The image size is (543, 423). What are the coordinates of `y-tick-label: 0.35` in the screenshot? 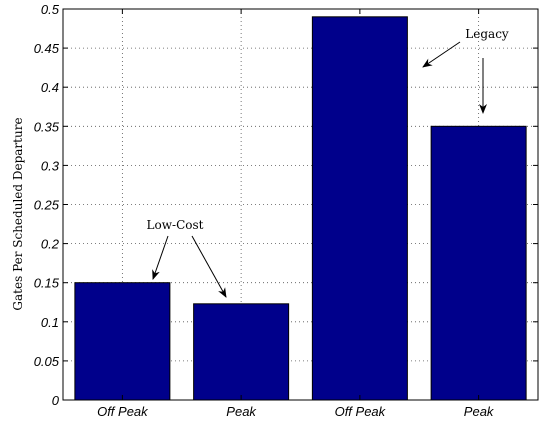 It's located at (47, 126).